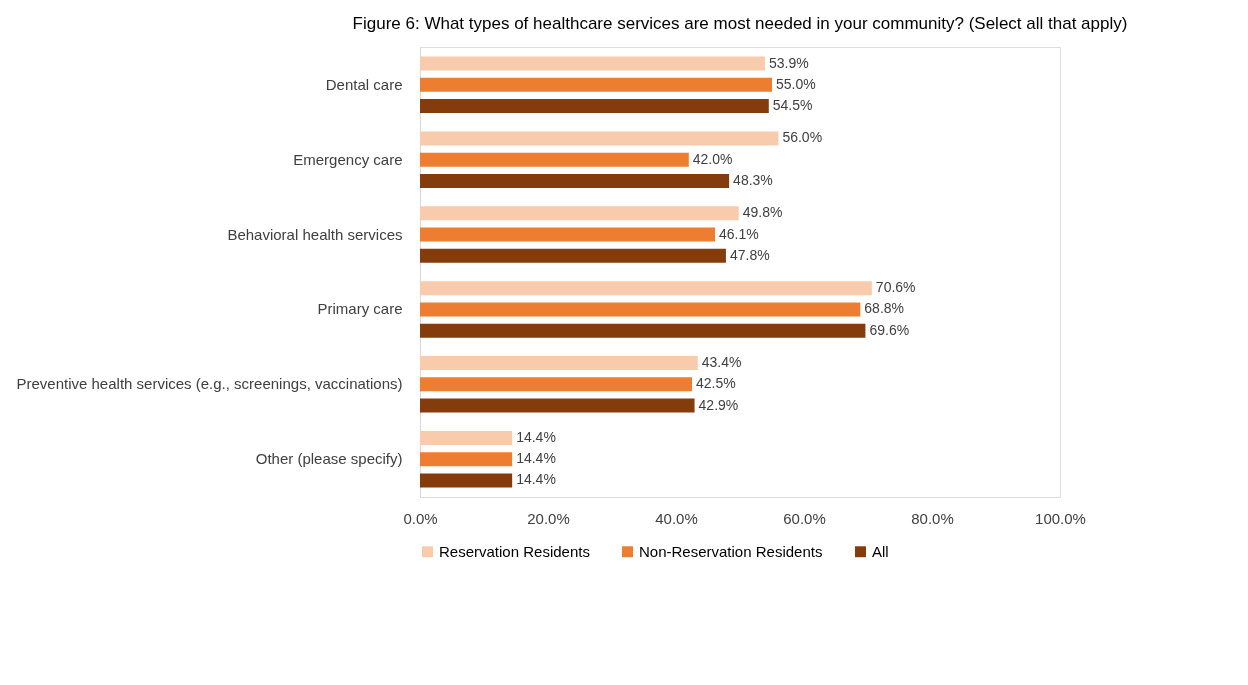 Image resolution: width=1248 pixels, height=685 pixels. I want to click on x-tick-label: 0.0%, so click(420, 518).